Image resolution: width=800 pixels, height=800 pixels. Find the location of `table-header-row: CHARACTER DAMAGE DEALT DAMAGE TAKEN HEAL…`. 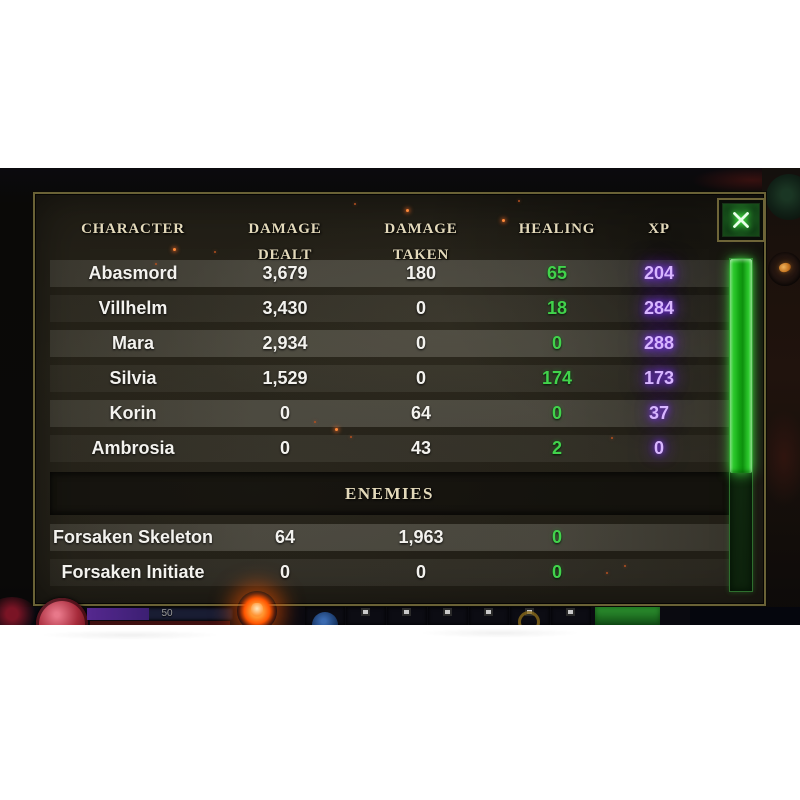

table-header-row: CHARACTER DAMAGE DEALT DAMAGE TAKEN HEAL… is located at coordinates (389, 239).